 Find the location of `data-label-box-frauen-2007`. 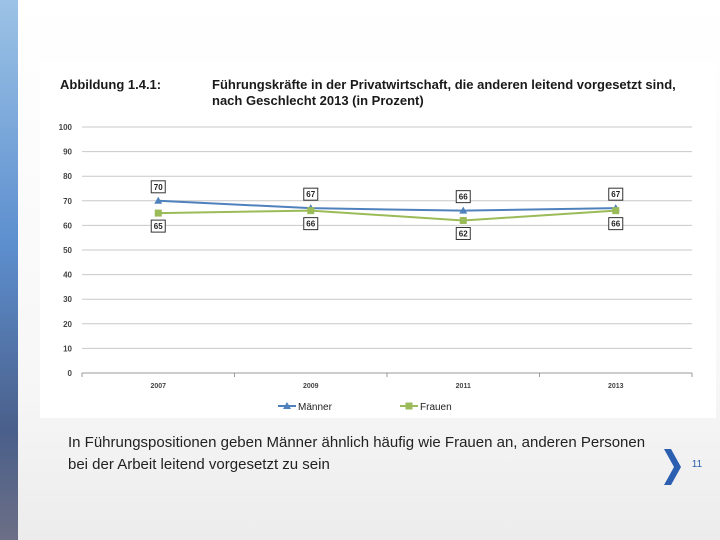

data-label-box-frauen-2007 is located at coordinates (158, 226).